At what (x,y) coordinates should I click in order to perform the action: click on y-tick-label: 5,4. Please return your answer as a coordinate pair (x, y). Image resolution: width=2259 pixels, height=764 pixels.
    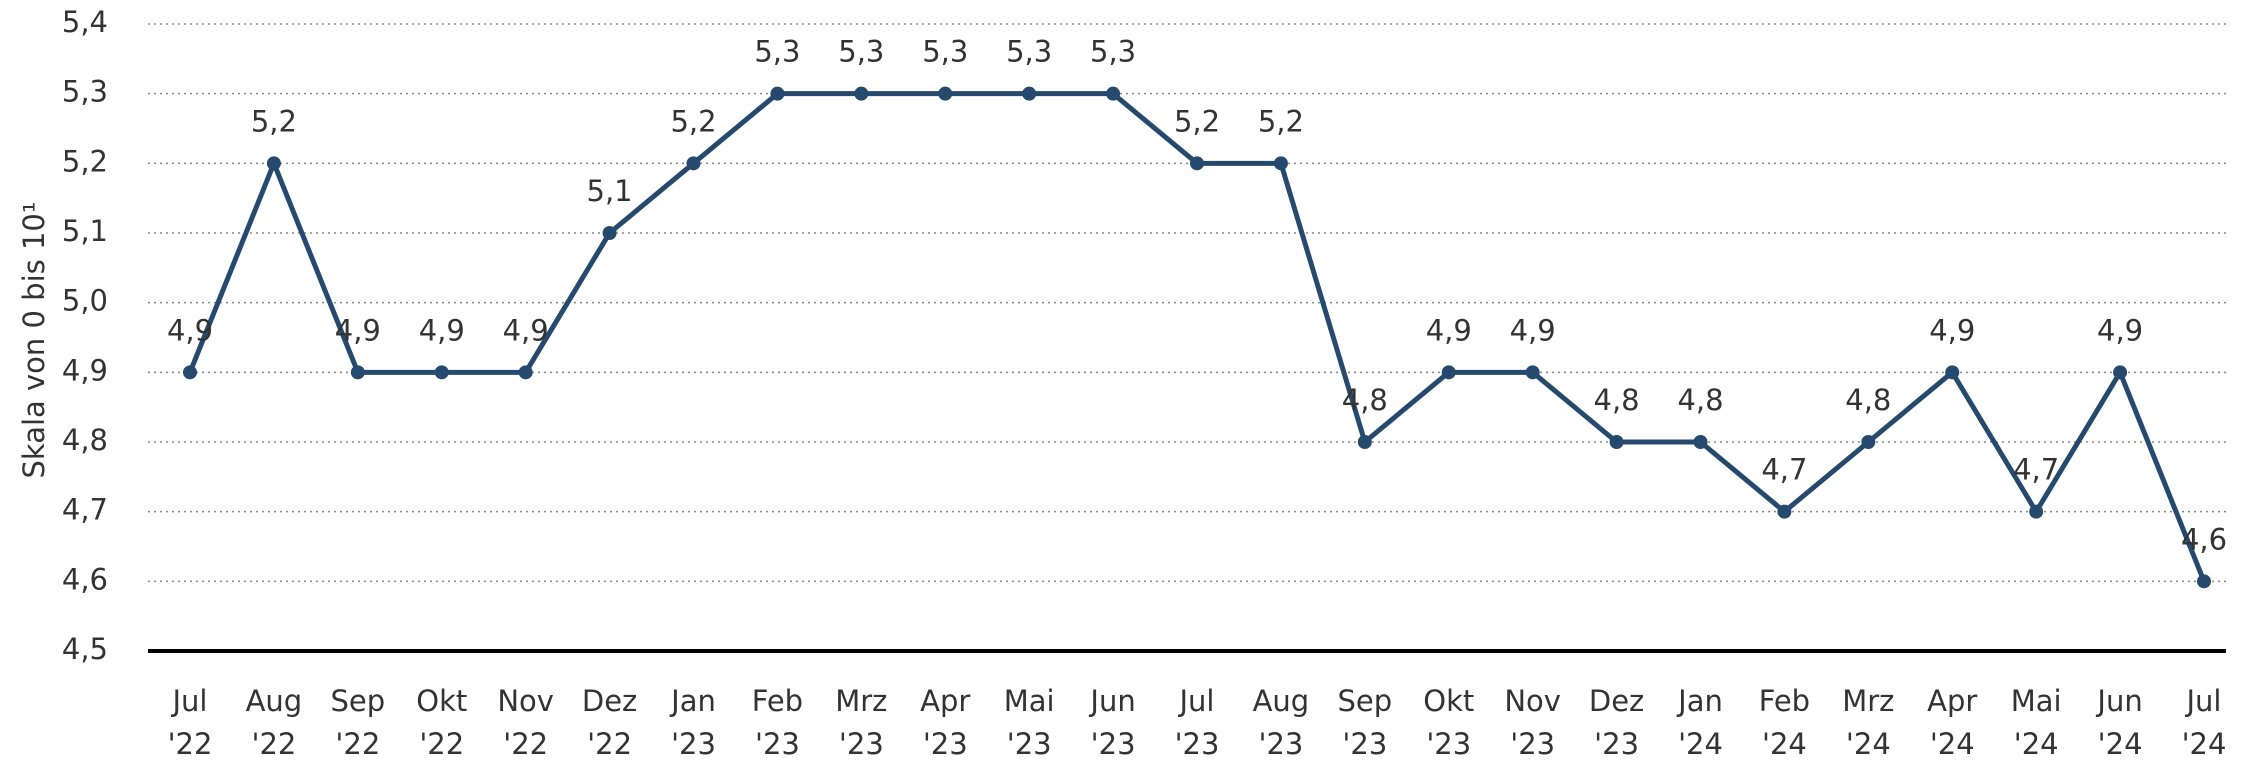
    Looking at the image, I should click on (85, 22).